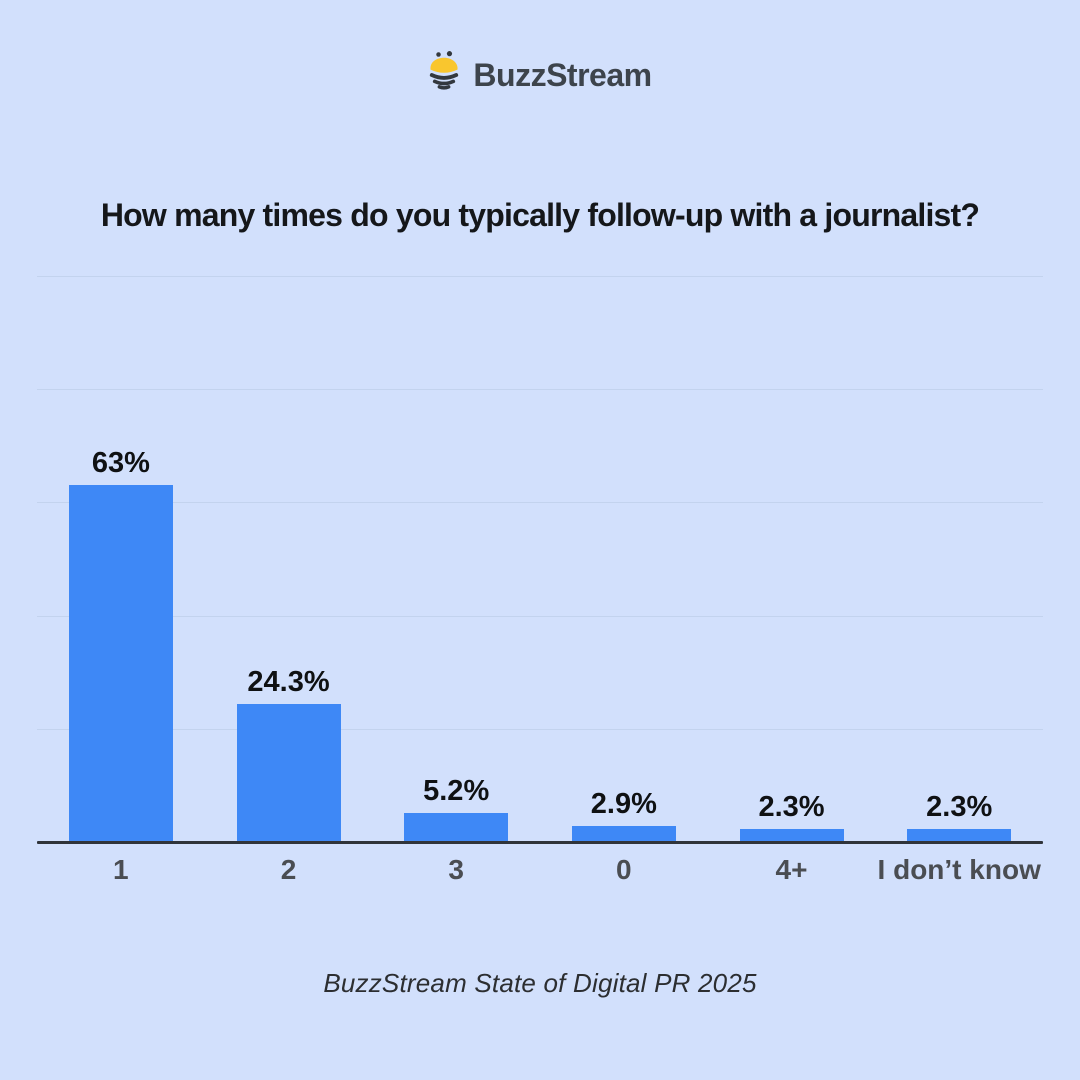  I want to click on bar-group: 24.3% 2, so click(289, 580).